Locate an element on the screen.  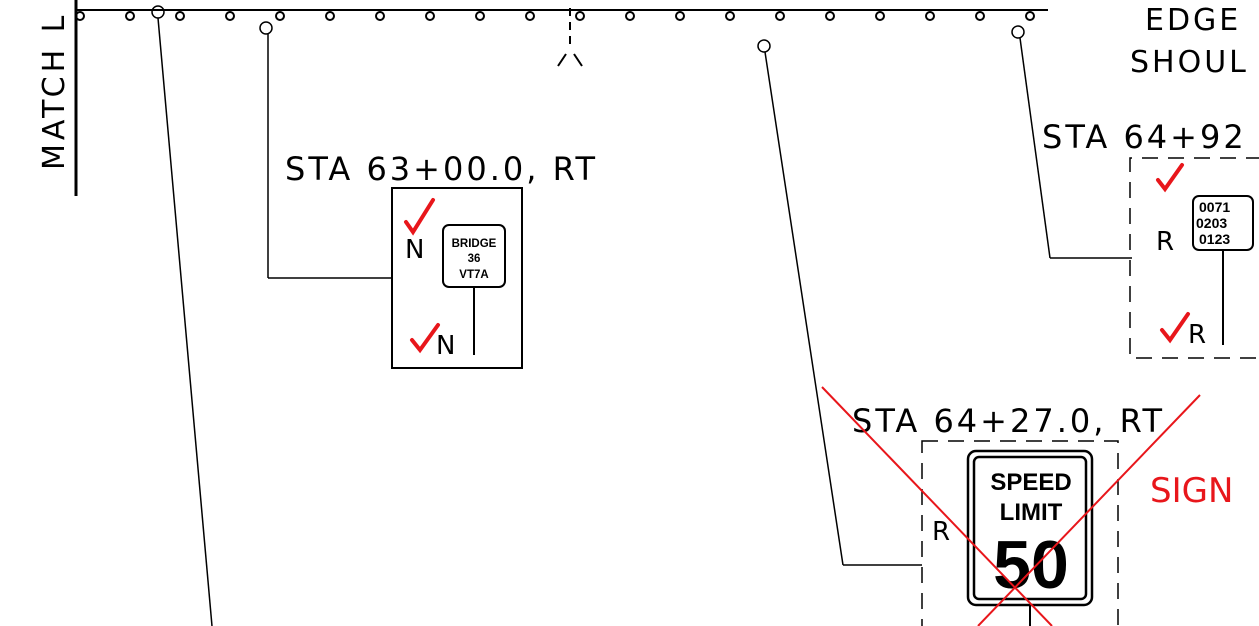
remove-cross-icon is located at coordinates (1011, 506).